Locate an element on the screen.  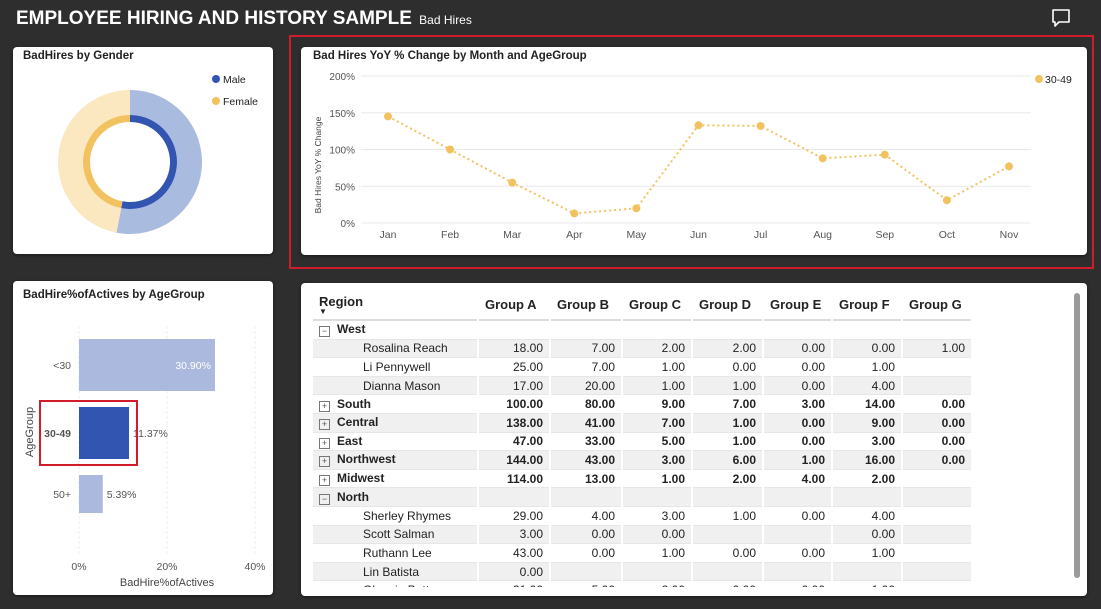
x-tick-label: 20% is located at coordinates (166, 567).